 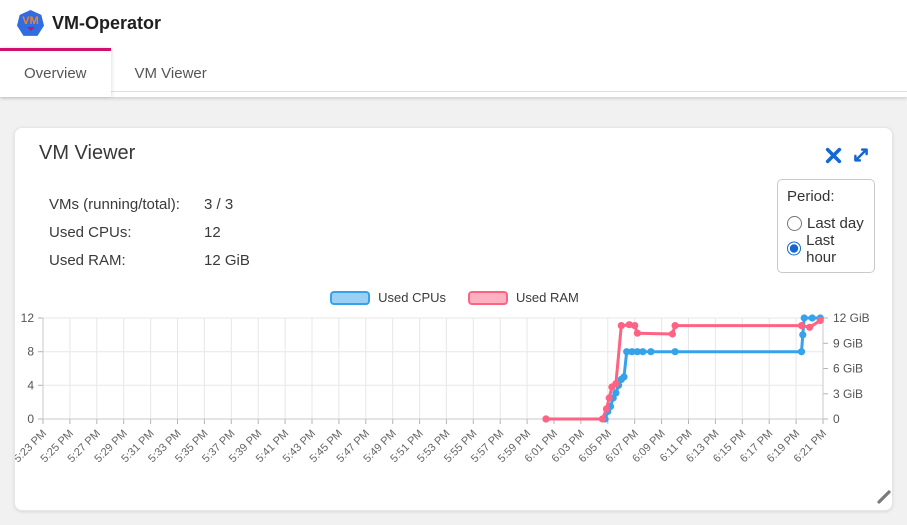 I want to click on legend-item-used-ram: Used RAM, so click(x=523, y=297).